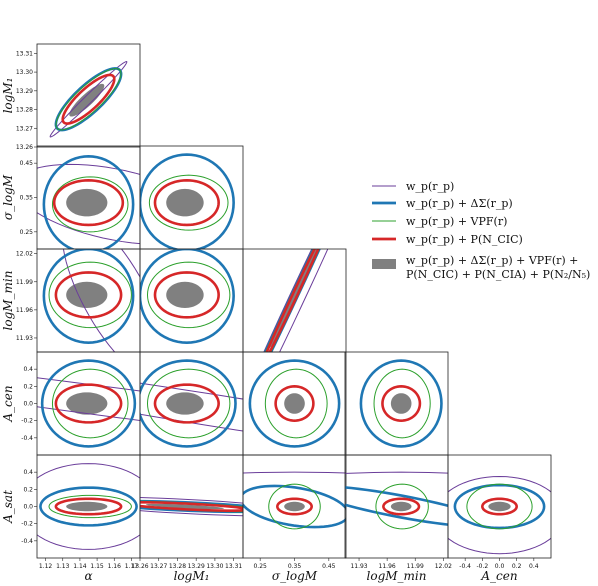 The image size is (598, 586). What do you see at coordinates (132, 566) in the screenshot?
I see `x-tick-label: 1.17` at bounding box center [132, 566].